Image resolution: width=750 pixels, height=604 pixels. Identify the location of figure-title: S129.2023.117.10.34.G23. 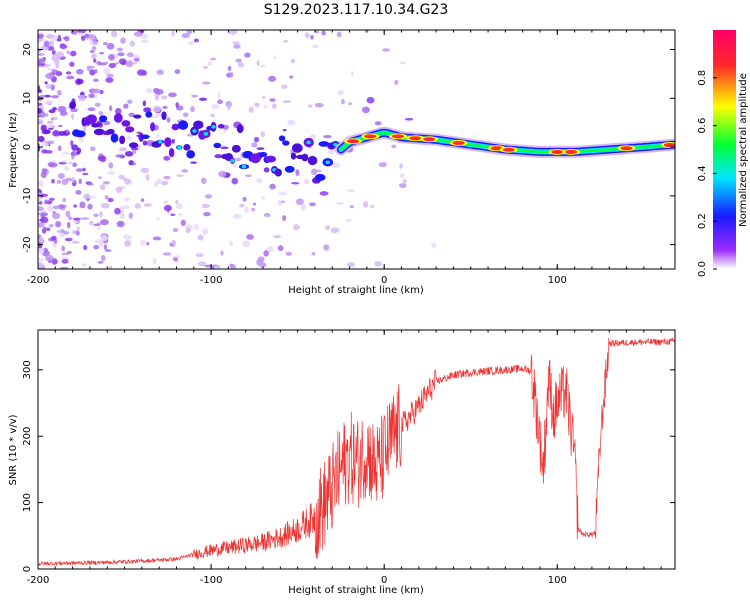
(356, 10).